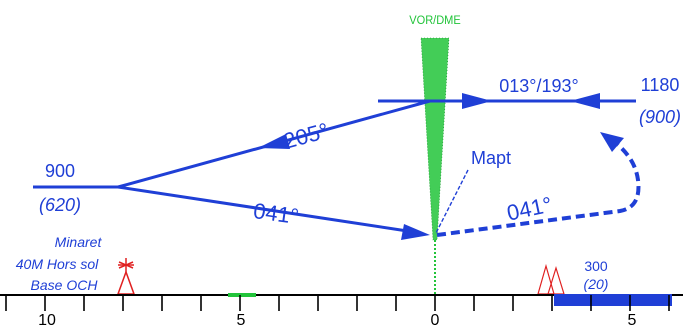  Describe the element at coordinates (596, 266) in the screenshot. I see `altitude-ground: 300` at that location.